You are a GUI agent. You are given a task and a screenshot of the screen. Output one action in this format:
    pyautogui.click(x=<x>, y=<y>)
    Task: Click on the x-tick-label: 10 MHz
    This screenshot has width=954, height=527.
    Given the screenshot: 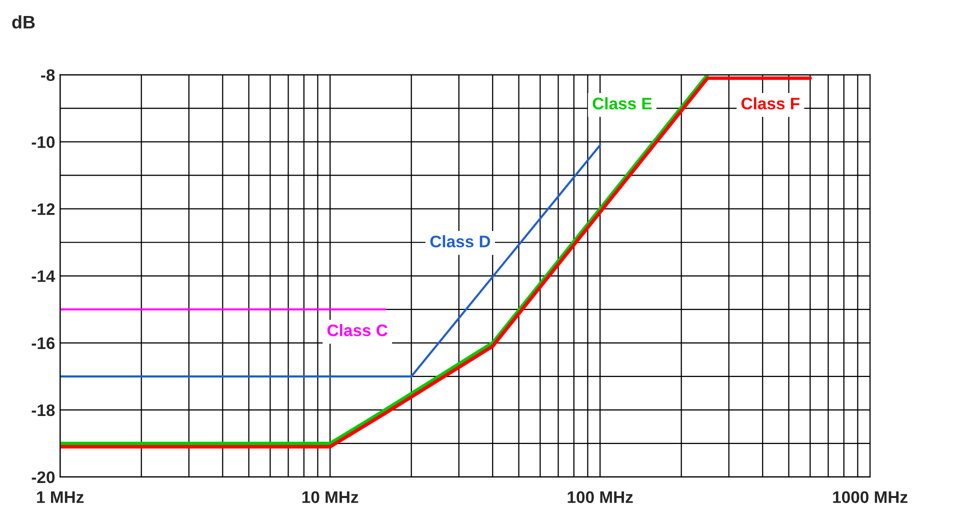 What is the action you would take?
    pyautogui.click(x=330, y=497)
    